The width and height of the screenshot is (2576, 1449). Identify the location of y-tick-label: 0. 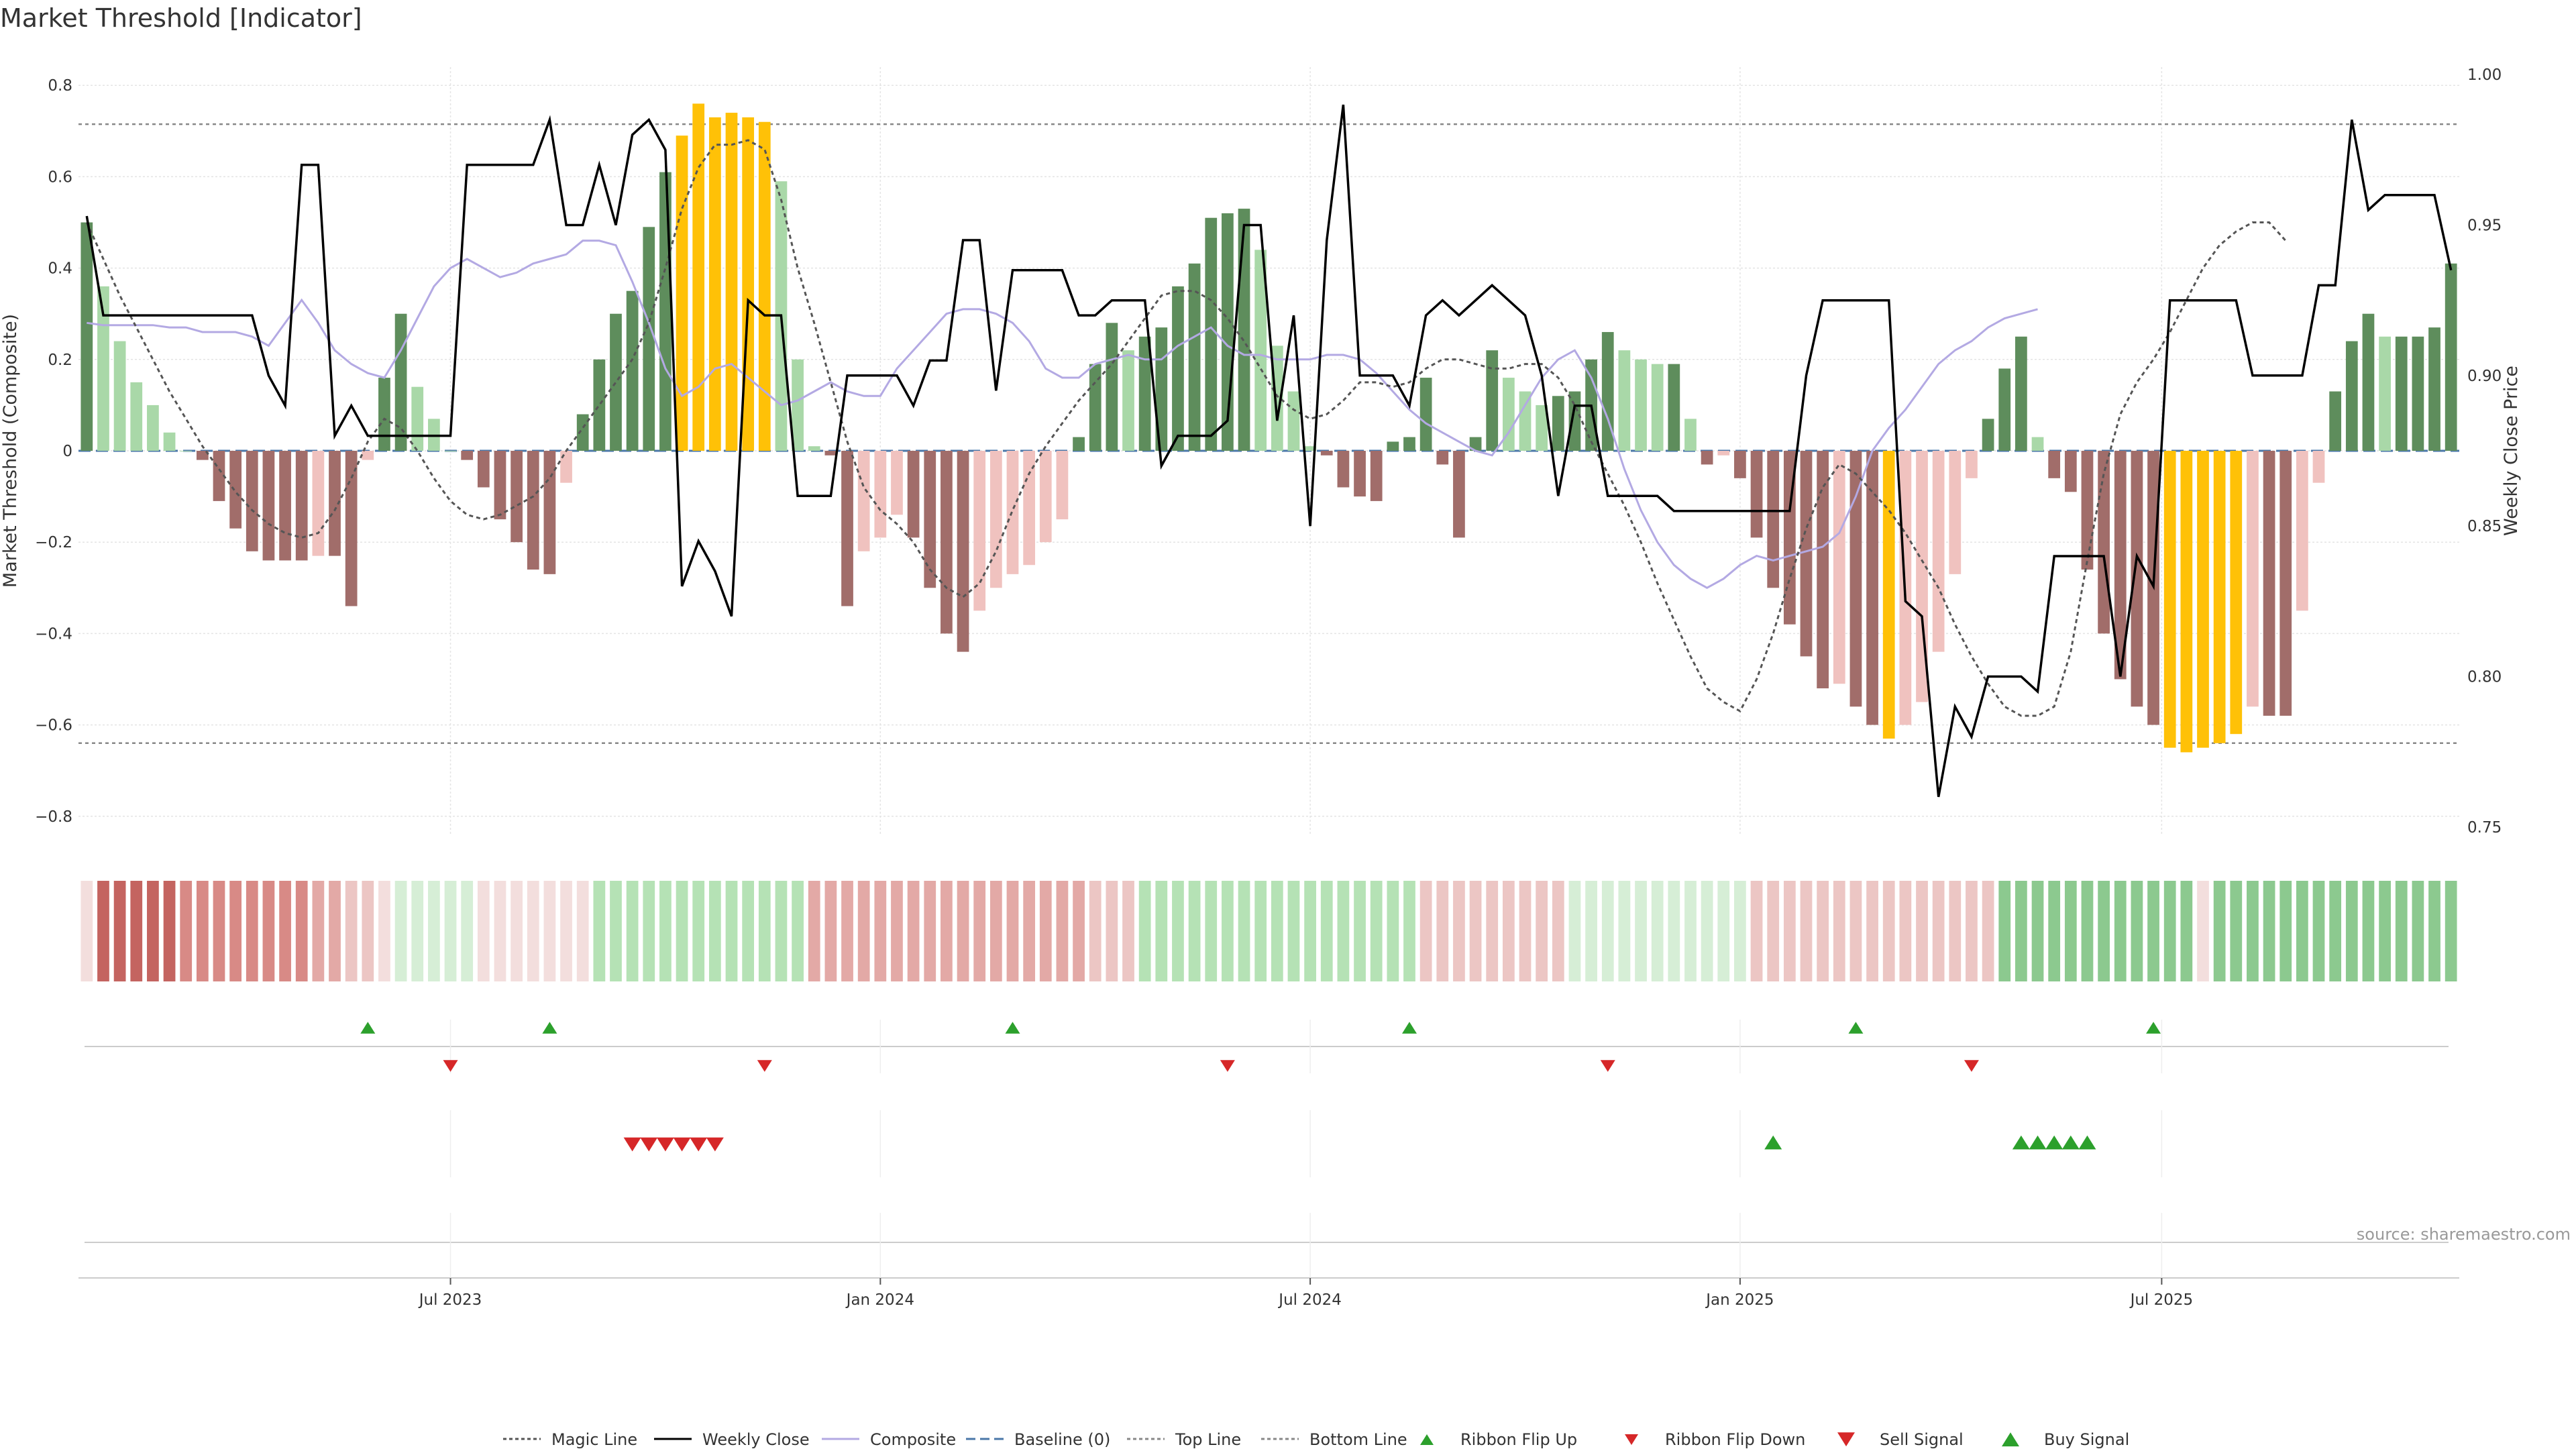
(67, 451).